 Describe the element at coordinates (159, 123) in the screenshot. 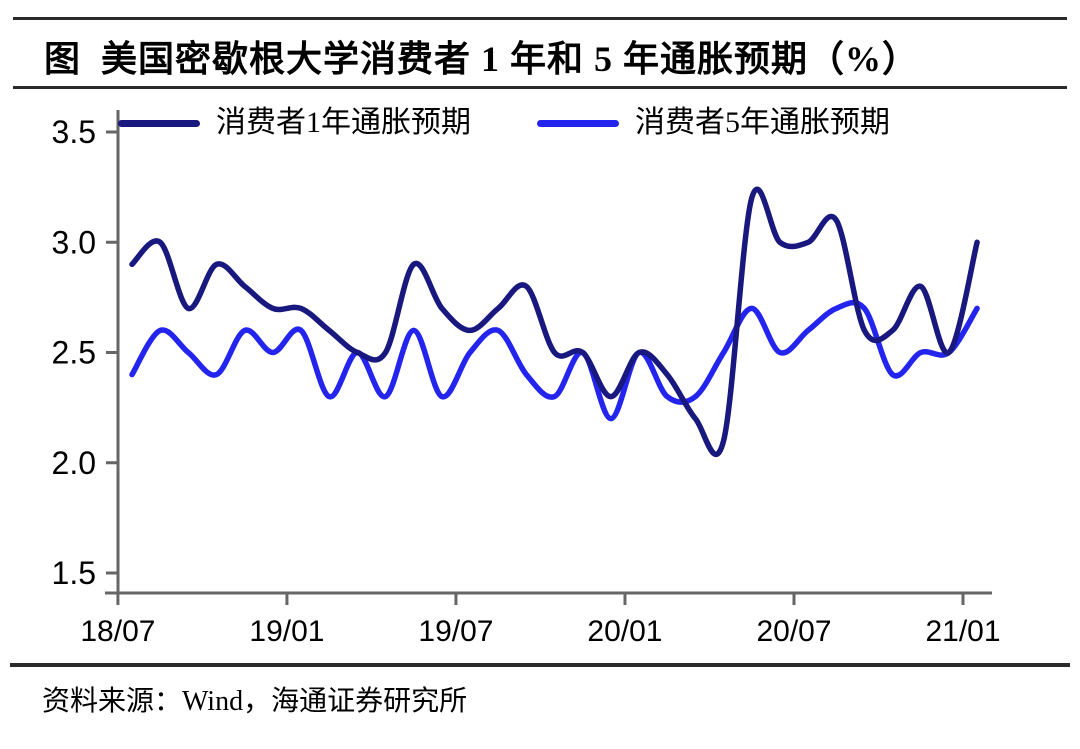

I see `legend-line-1y-icon` at that location.